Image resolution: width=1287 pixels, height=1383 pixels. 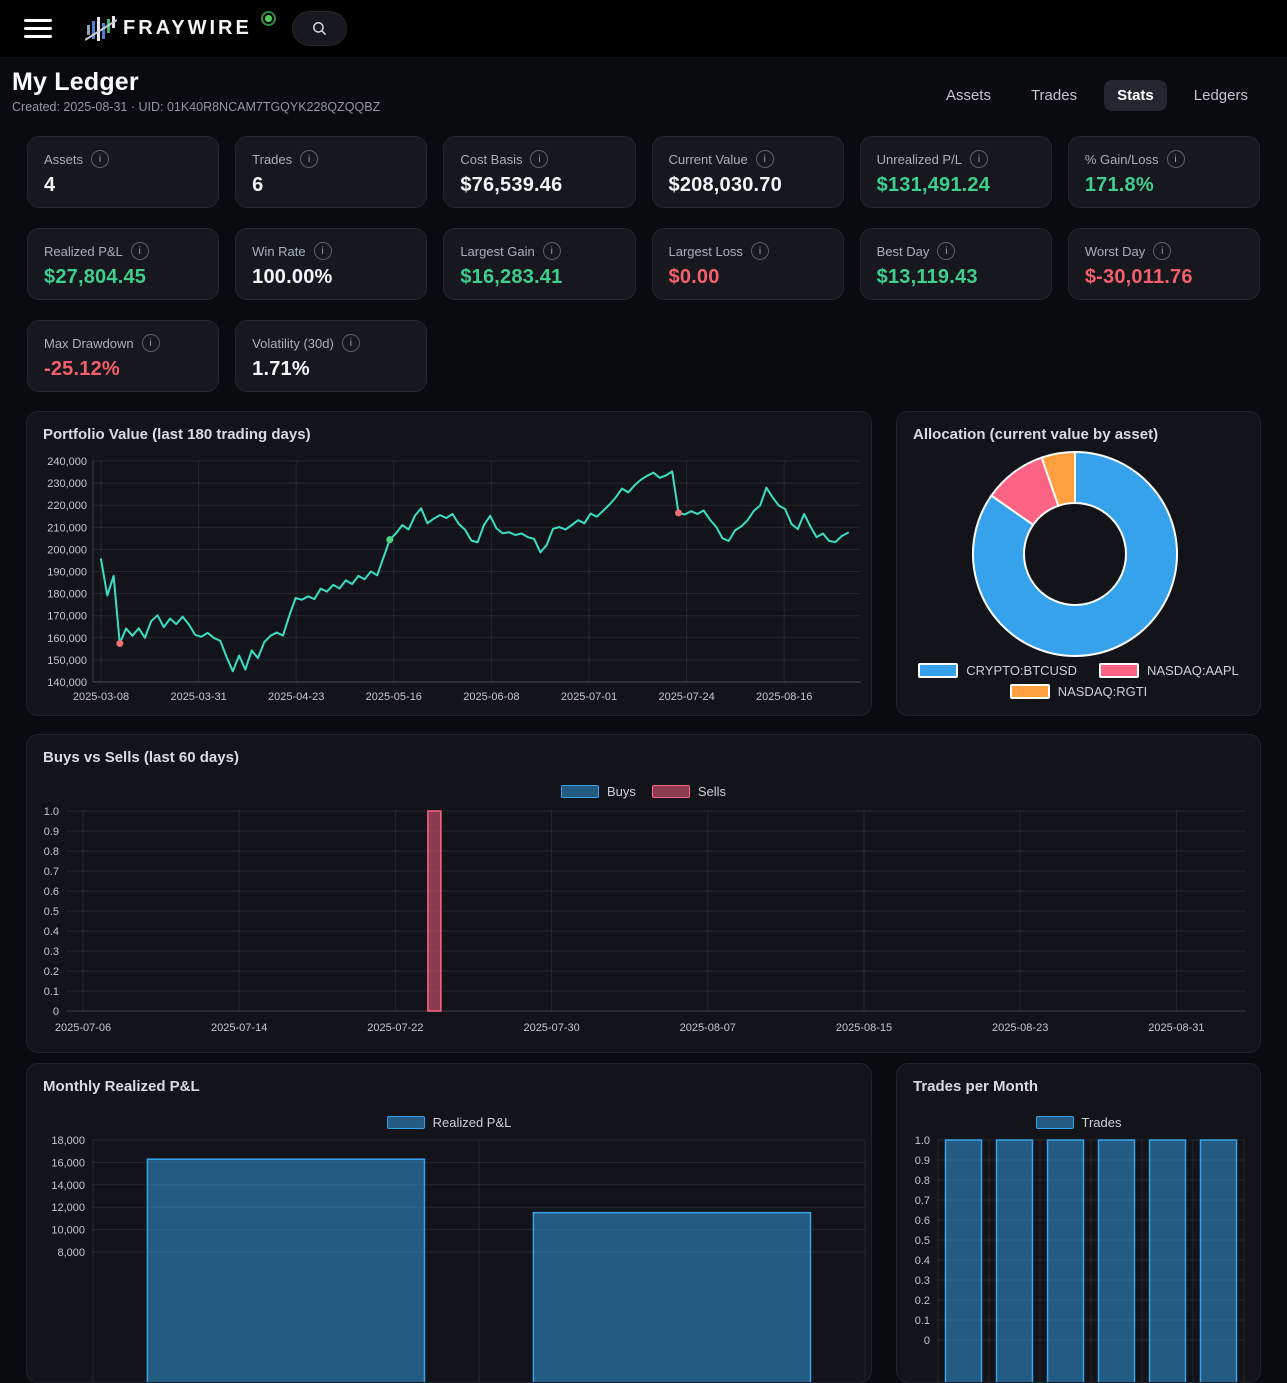 What do you see at coordinates (292, 277) in the screenshot?
I see `stat-value: 100.00%` at bounding box center [292, 277].